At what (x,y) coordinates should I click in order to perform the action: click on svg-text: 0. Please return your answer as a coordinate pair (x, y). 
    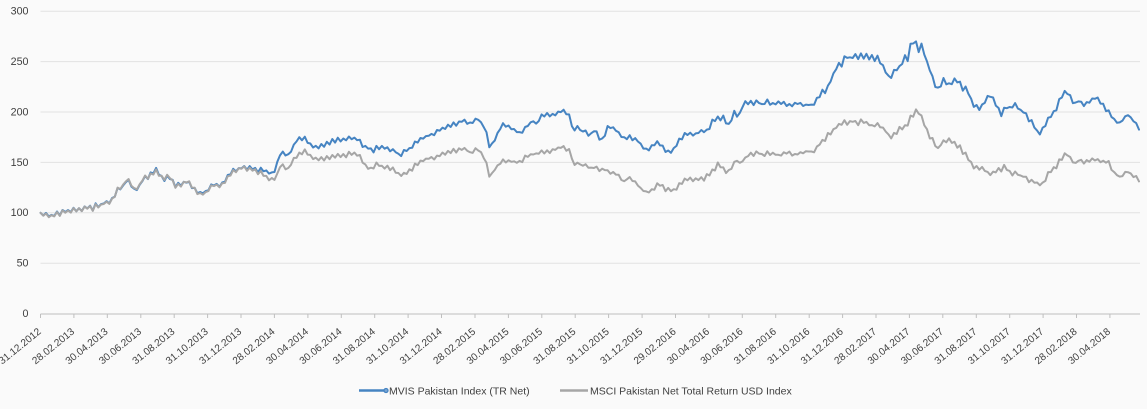
    Looking at the image, I should click on (26, 314).